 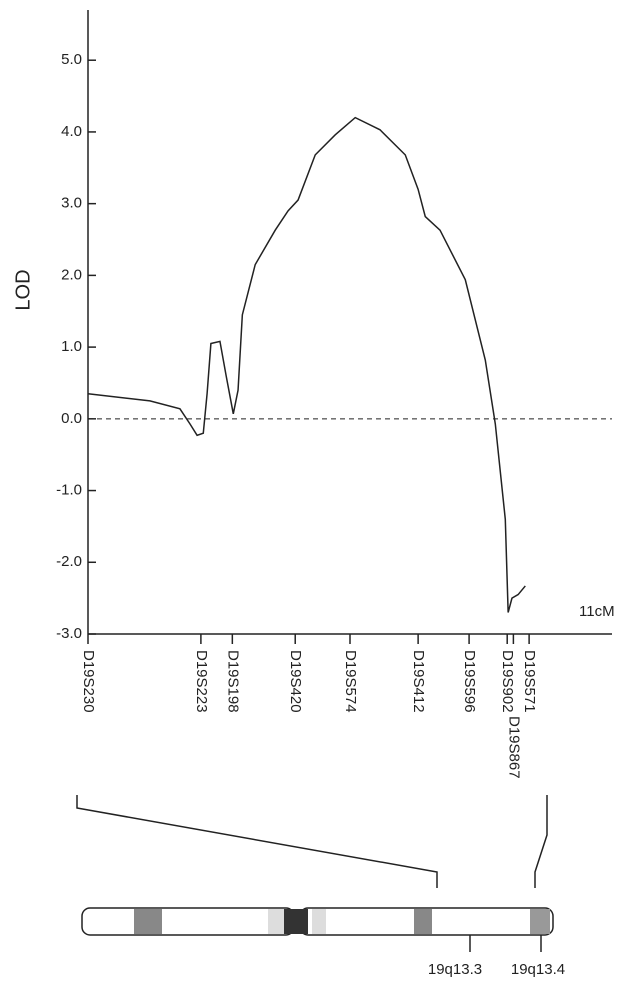 I want to click on y-tick-label: -1.0, so click(x=69, y=490).